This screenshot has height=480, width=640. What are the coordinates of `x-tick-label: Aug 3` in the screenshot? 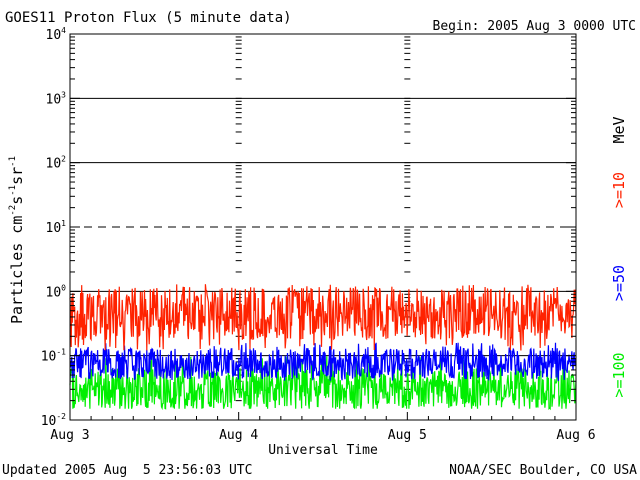 It's located at (69, 435).